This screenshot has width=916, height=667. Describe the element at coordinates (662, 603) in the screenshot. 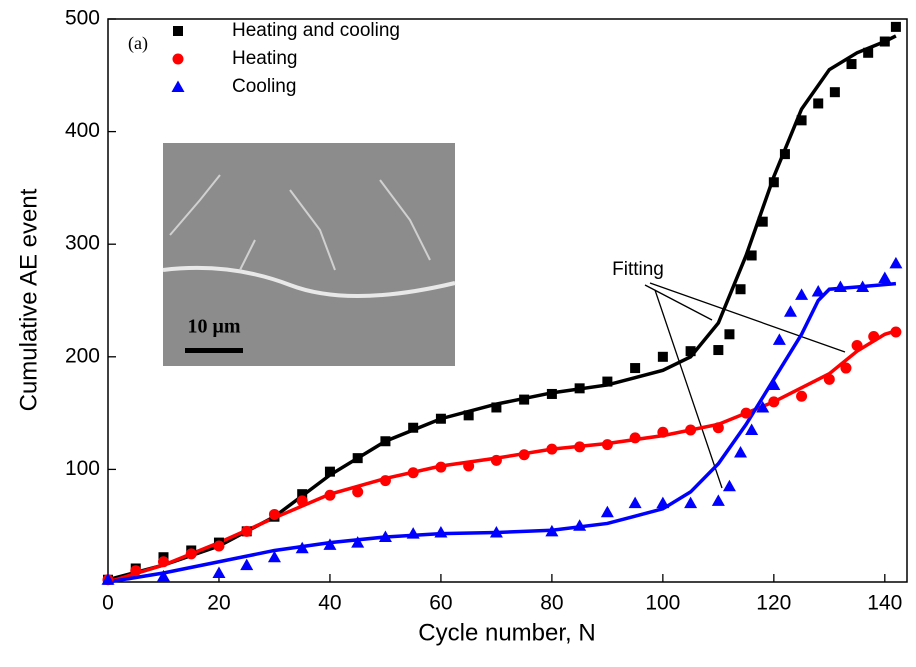

I see `x-tick-label: 100` at that location.